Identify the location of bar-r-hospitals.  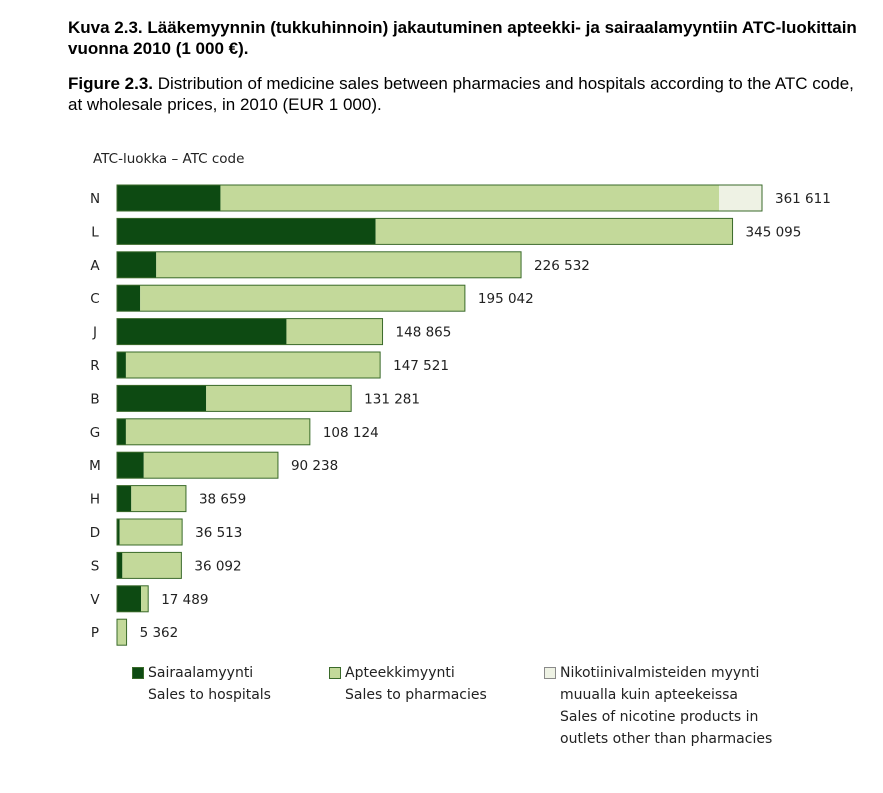
(121, 365).